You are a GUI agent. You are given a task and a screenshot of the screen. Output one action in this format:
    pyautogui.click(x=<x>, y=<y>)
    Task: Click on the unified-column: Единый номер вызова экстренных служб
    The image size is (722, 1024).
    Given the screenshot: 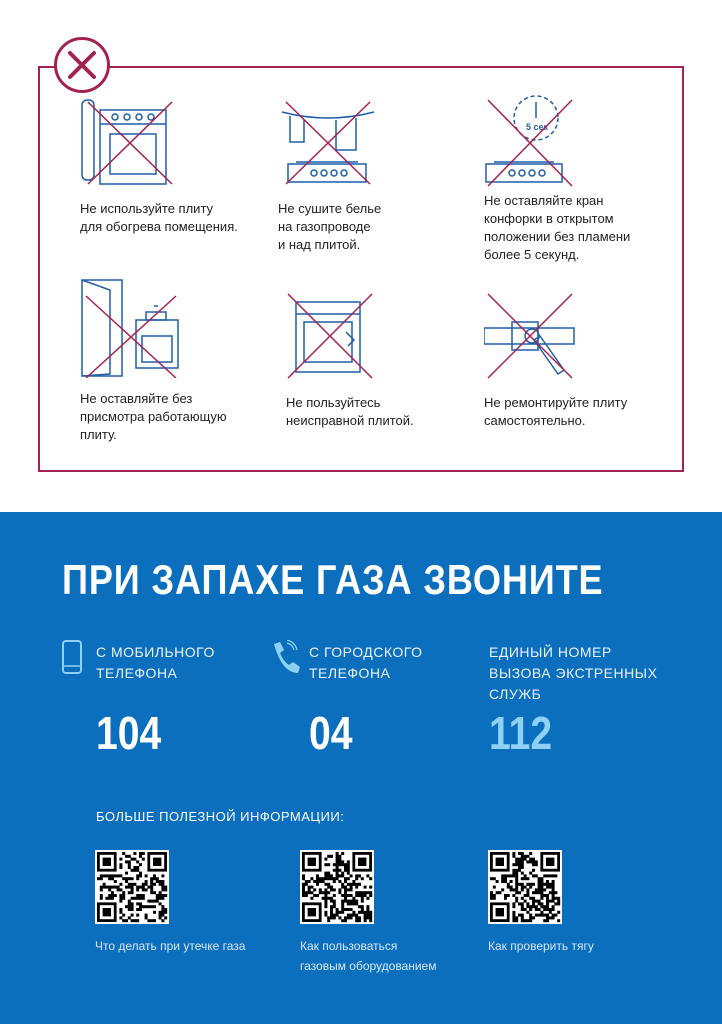 What is the action you would take?
    pyautogui.click(x=573, y=673)
    